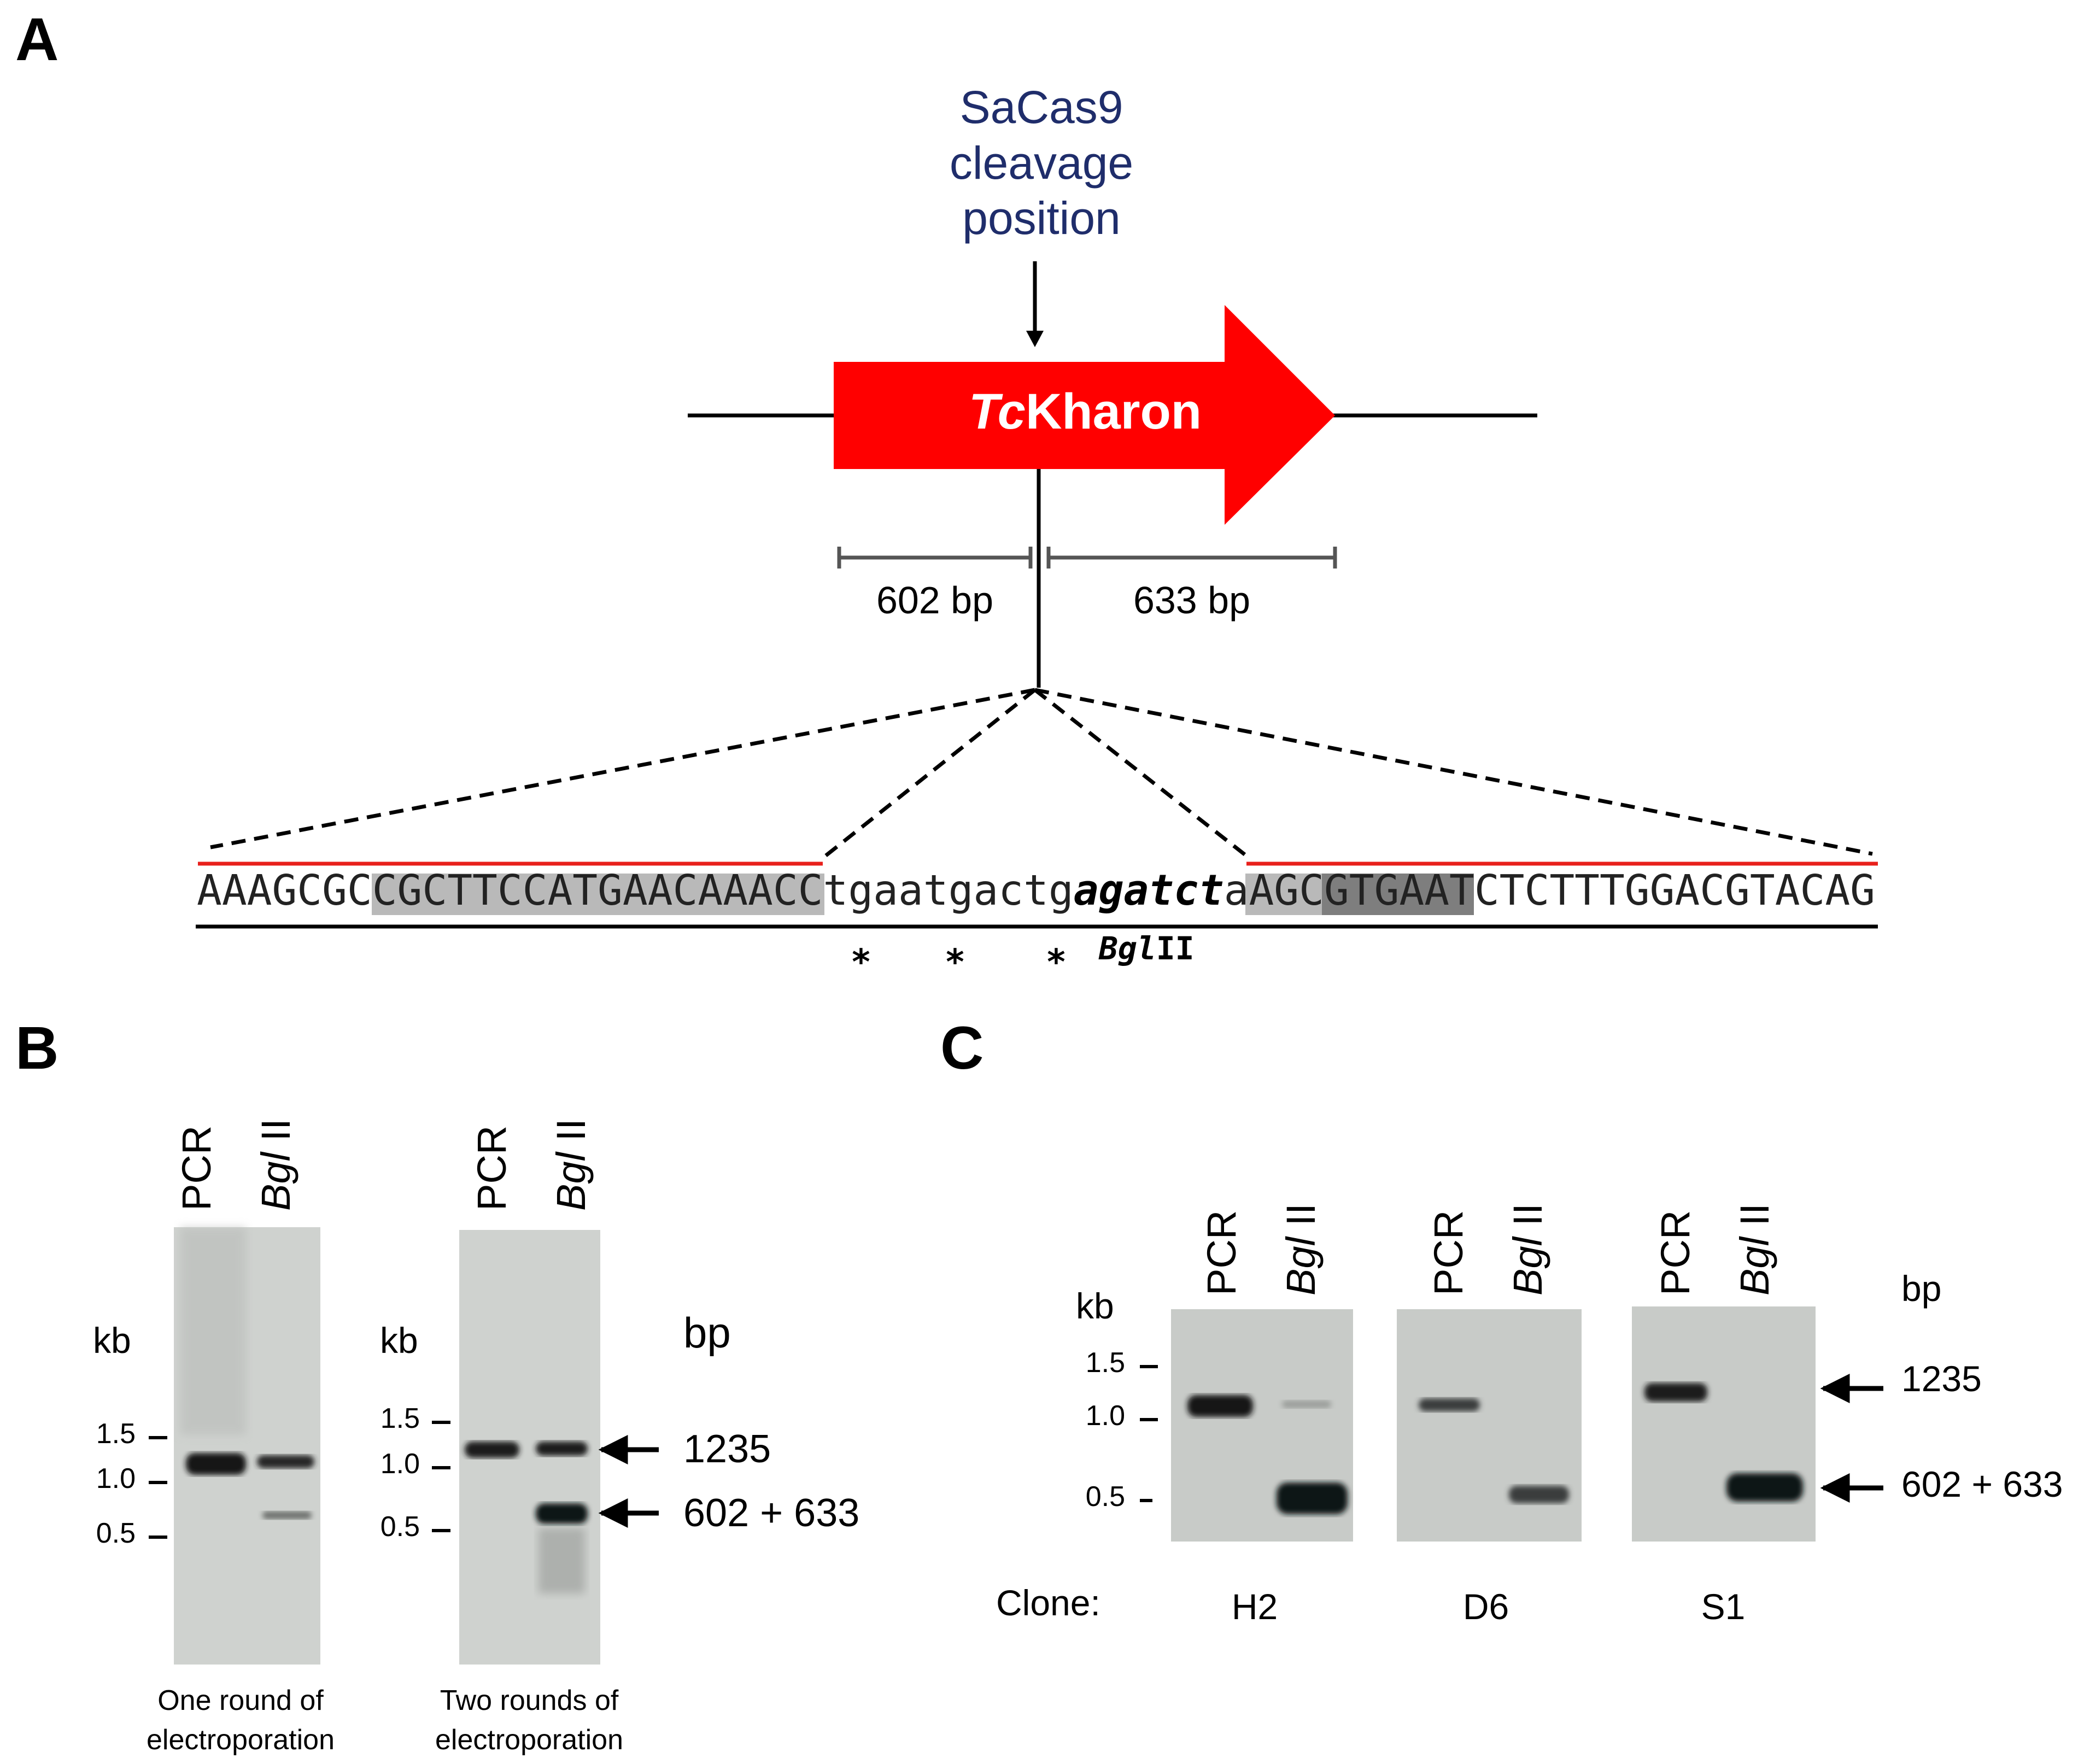 This screenshot has height=1764, width=2090. What do you see at coordinates (1048, 1603) in the screenshot?
I see `clone-label: Clone:` at bounding box center [1048, 1603].